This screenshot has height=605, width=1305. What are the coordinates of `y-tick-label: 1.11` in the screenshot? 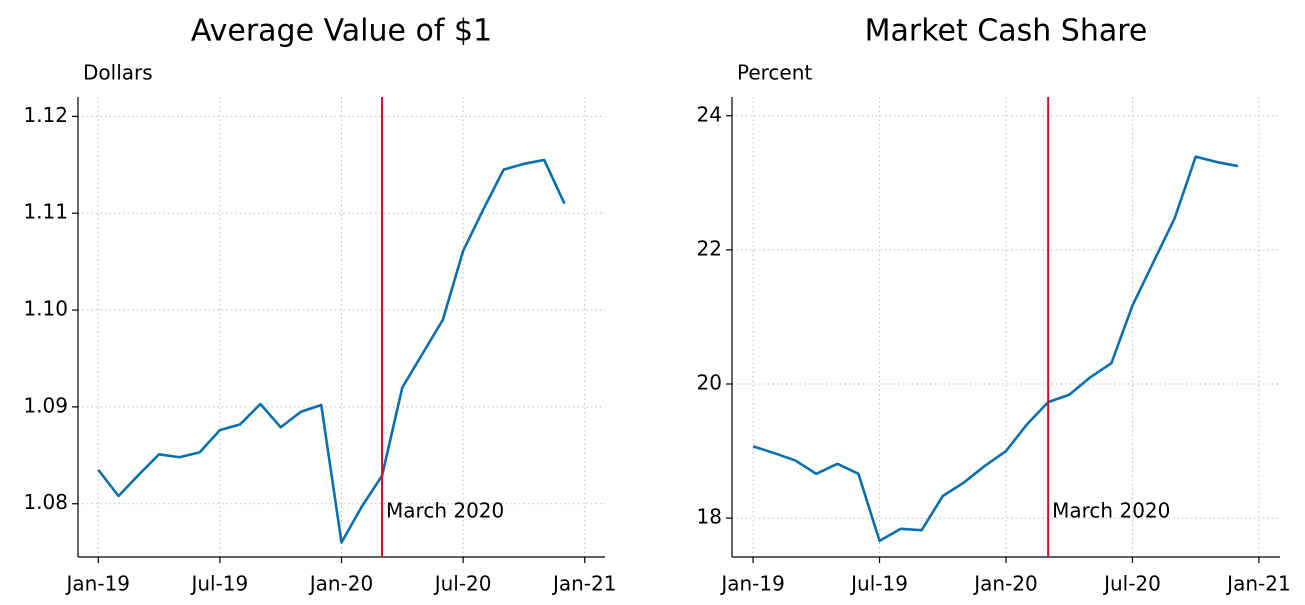 It's located at (45, 212).